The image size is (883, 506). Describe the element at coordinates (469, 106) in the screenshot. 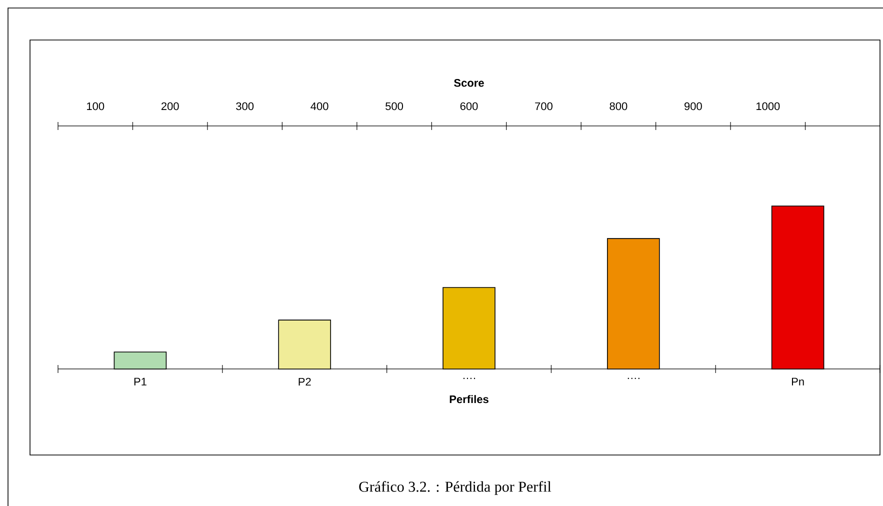

I see `x2-tick-label: 600` at that location.